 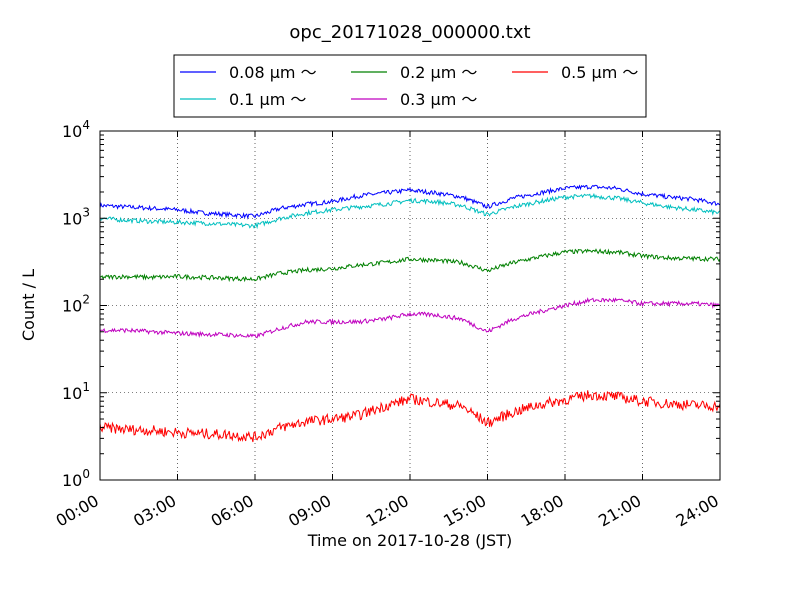 What do you see at coordinates (619, 511) in the screenshot?
I see `x-tick-label: 21:00` at bounding box center [619, 511].